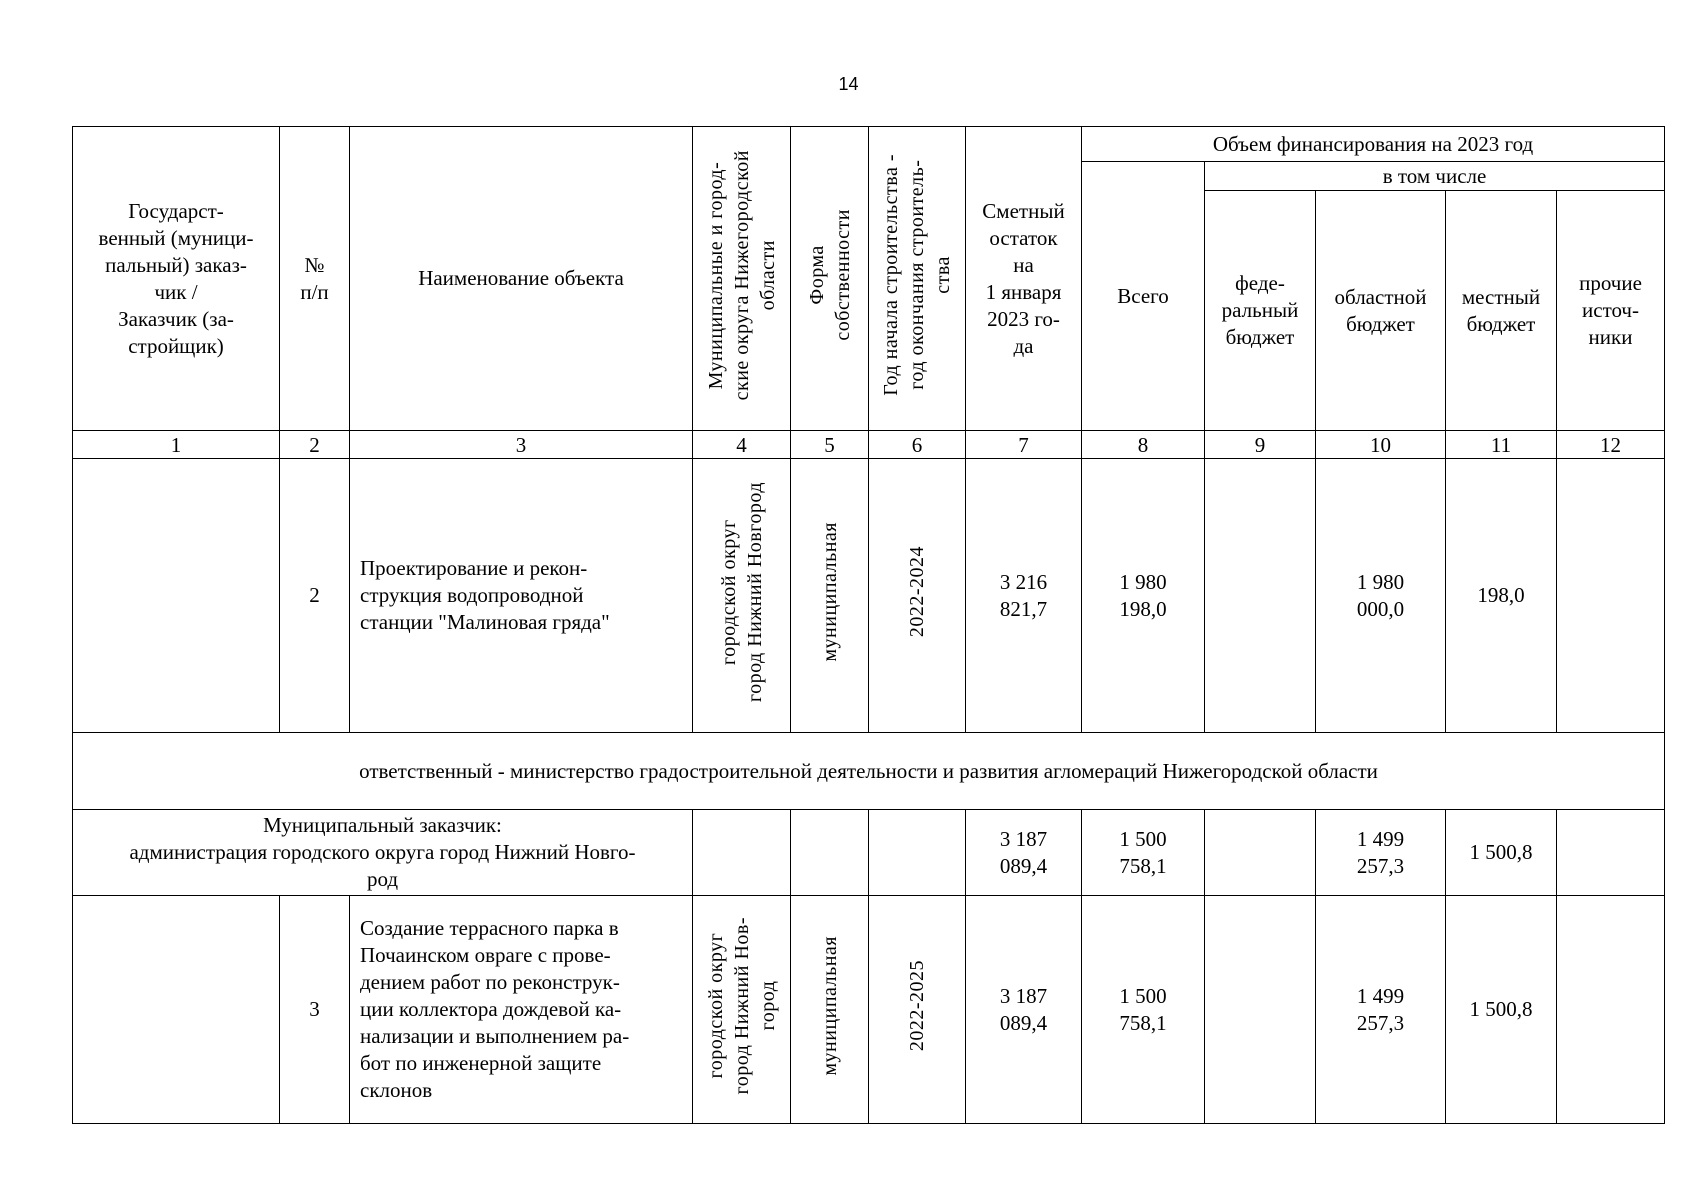 This screenshot has width=1697, height=1200. What do you see at coordinates (1143, 595) in the screenshot?
I see `cell-total: 1 980 198,0` at bounding box center [1143, 595].